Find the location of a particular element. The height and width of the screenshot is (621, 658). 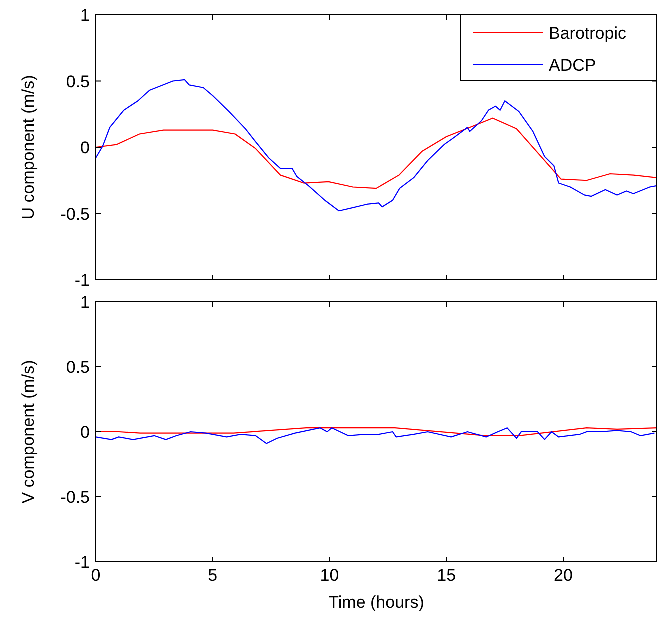

x-tick-label: 20 is located at coordinates (563, 575).